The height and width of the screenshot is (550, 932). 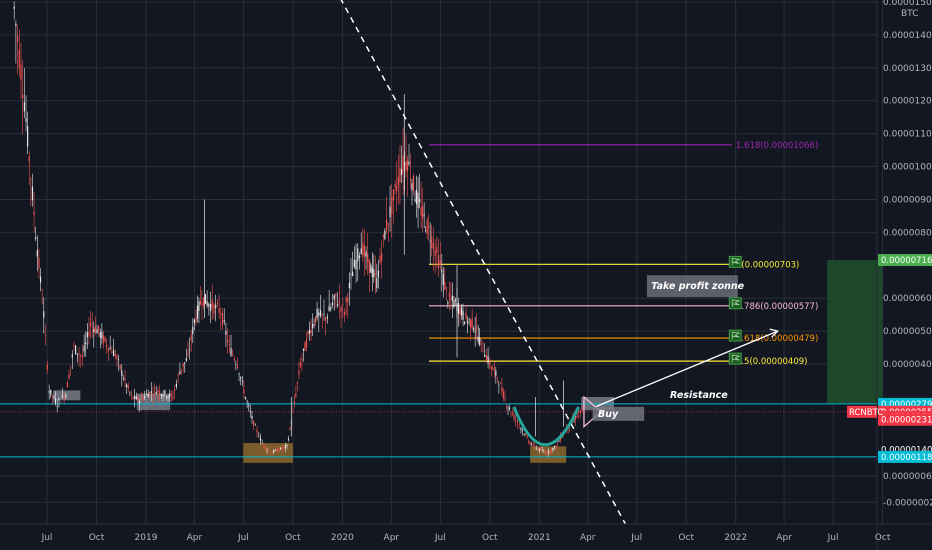 I want to click on y-tick-label: 0.00000400, so click(x=907, y=365).